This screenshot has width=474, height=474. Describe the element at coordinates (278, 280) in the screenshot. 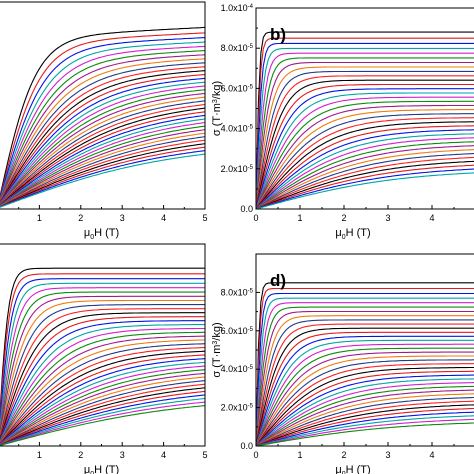

I see `panel-label: d)` at that location.